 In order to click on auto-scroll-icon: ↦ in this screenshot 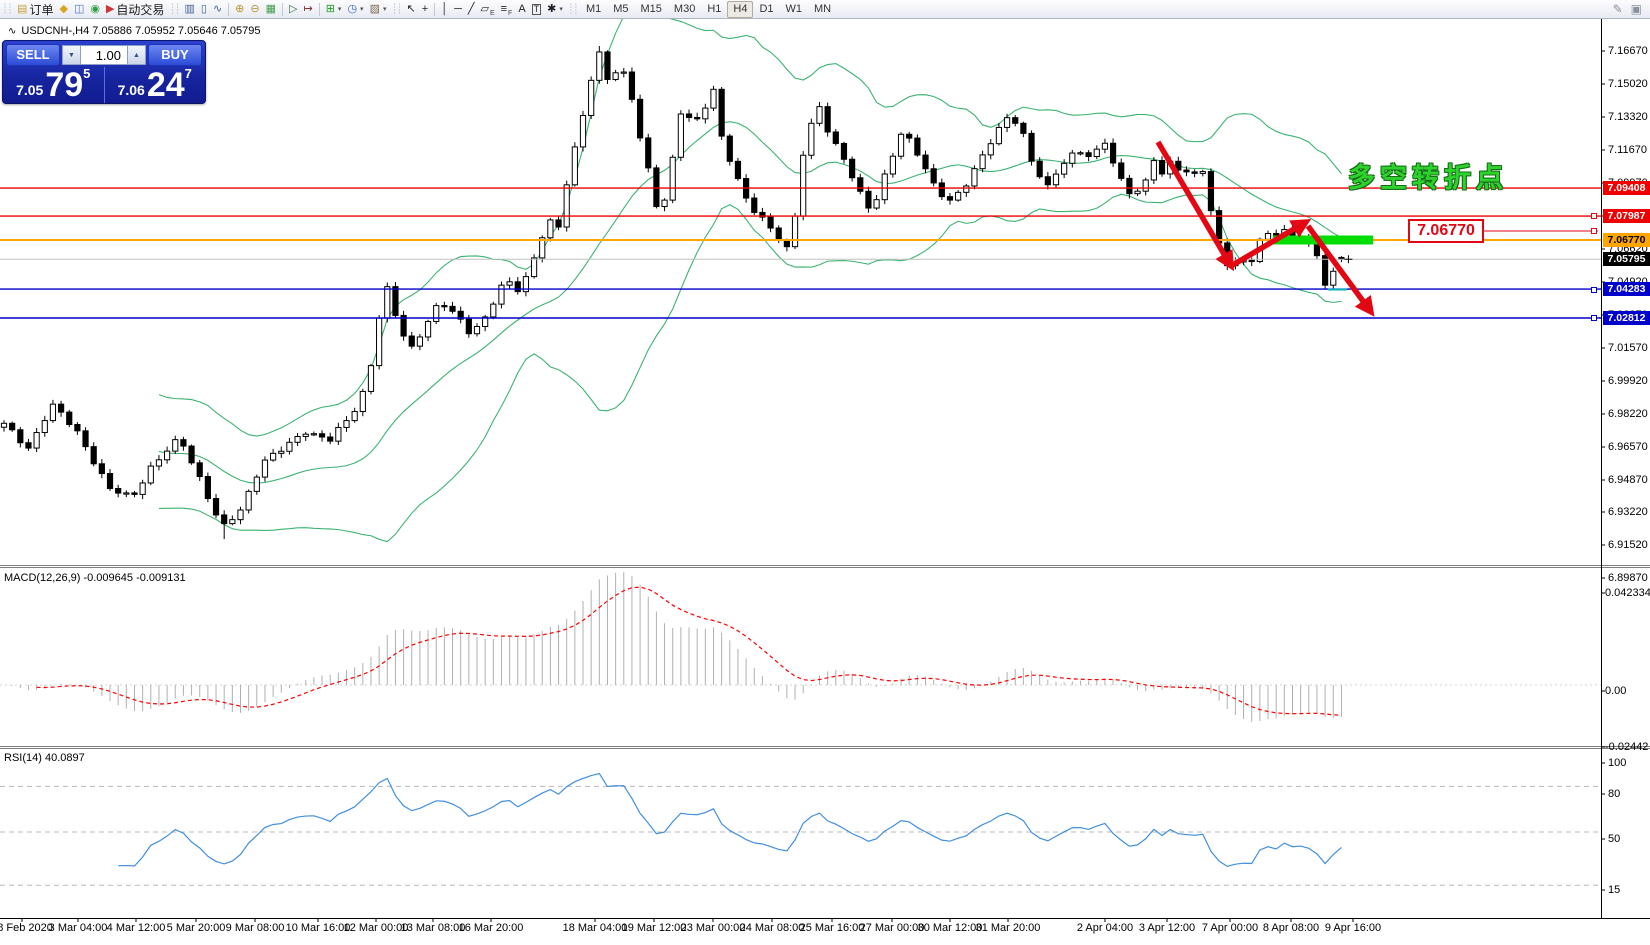, I will do `click(308, 9)`.